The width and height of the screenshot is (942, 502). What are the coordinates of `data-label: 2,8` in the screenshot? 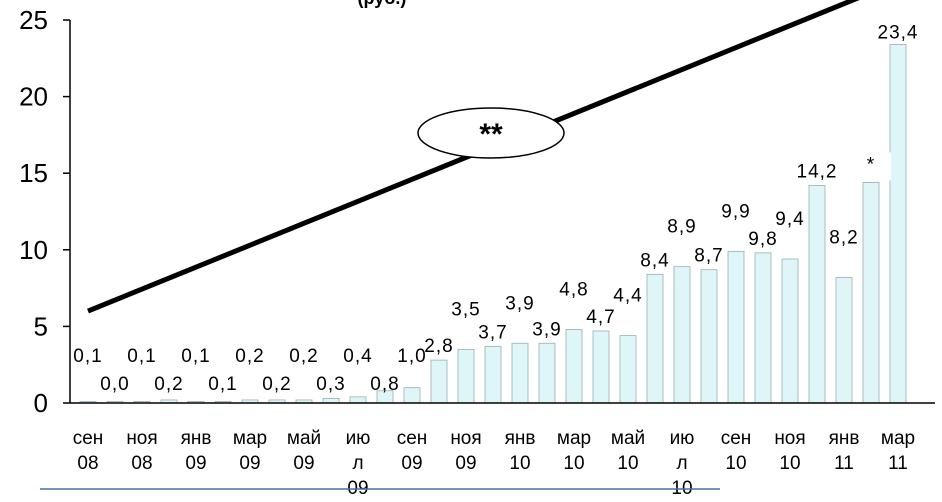 It's located at (438, 346).